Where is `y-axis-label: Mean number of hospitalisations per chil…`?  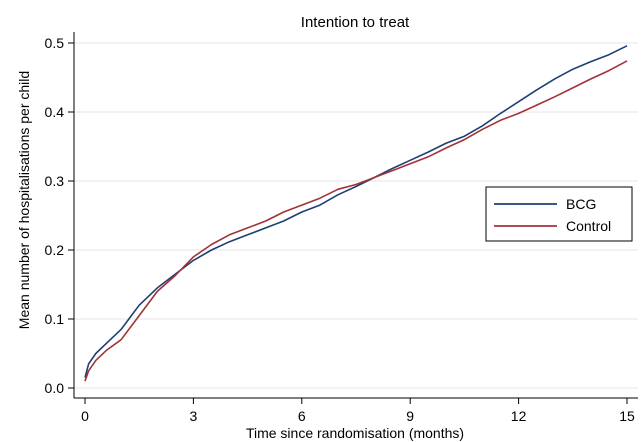 y-axis-label: Mean number of hospitalisations per chil… is located at coordinates (24, 200).